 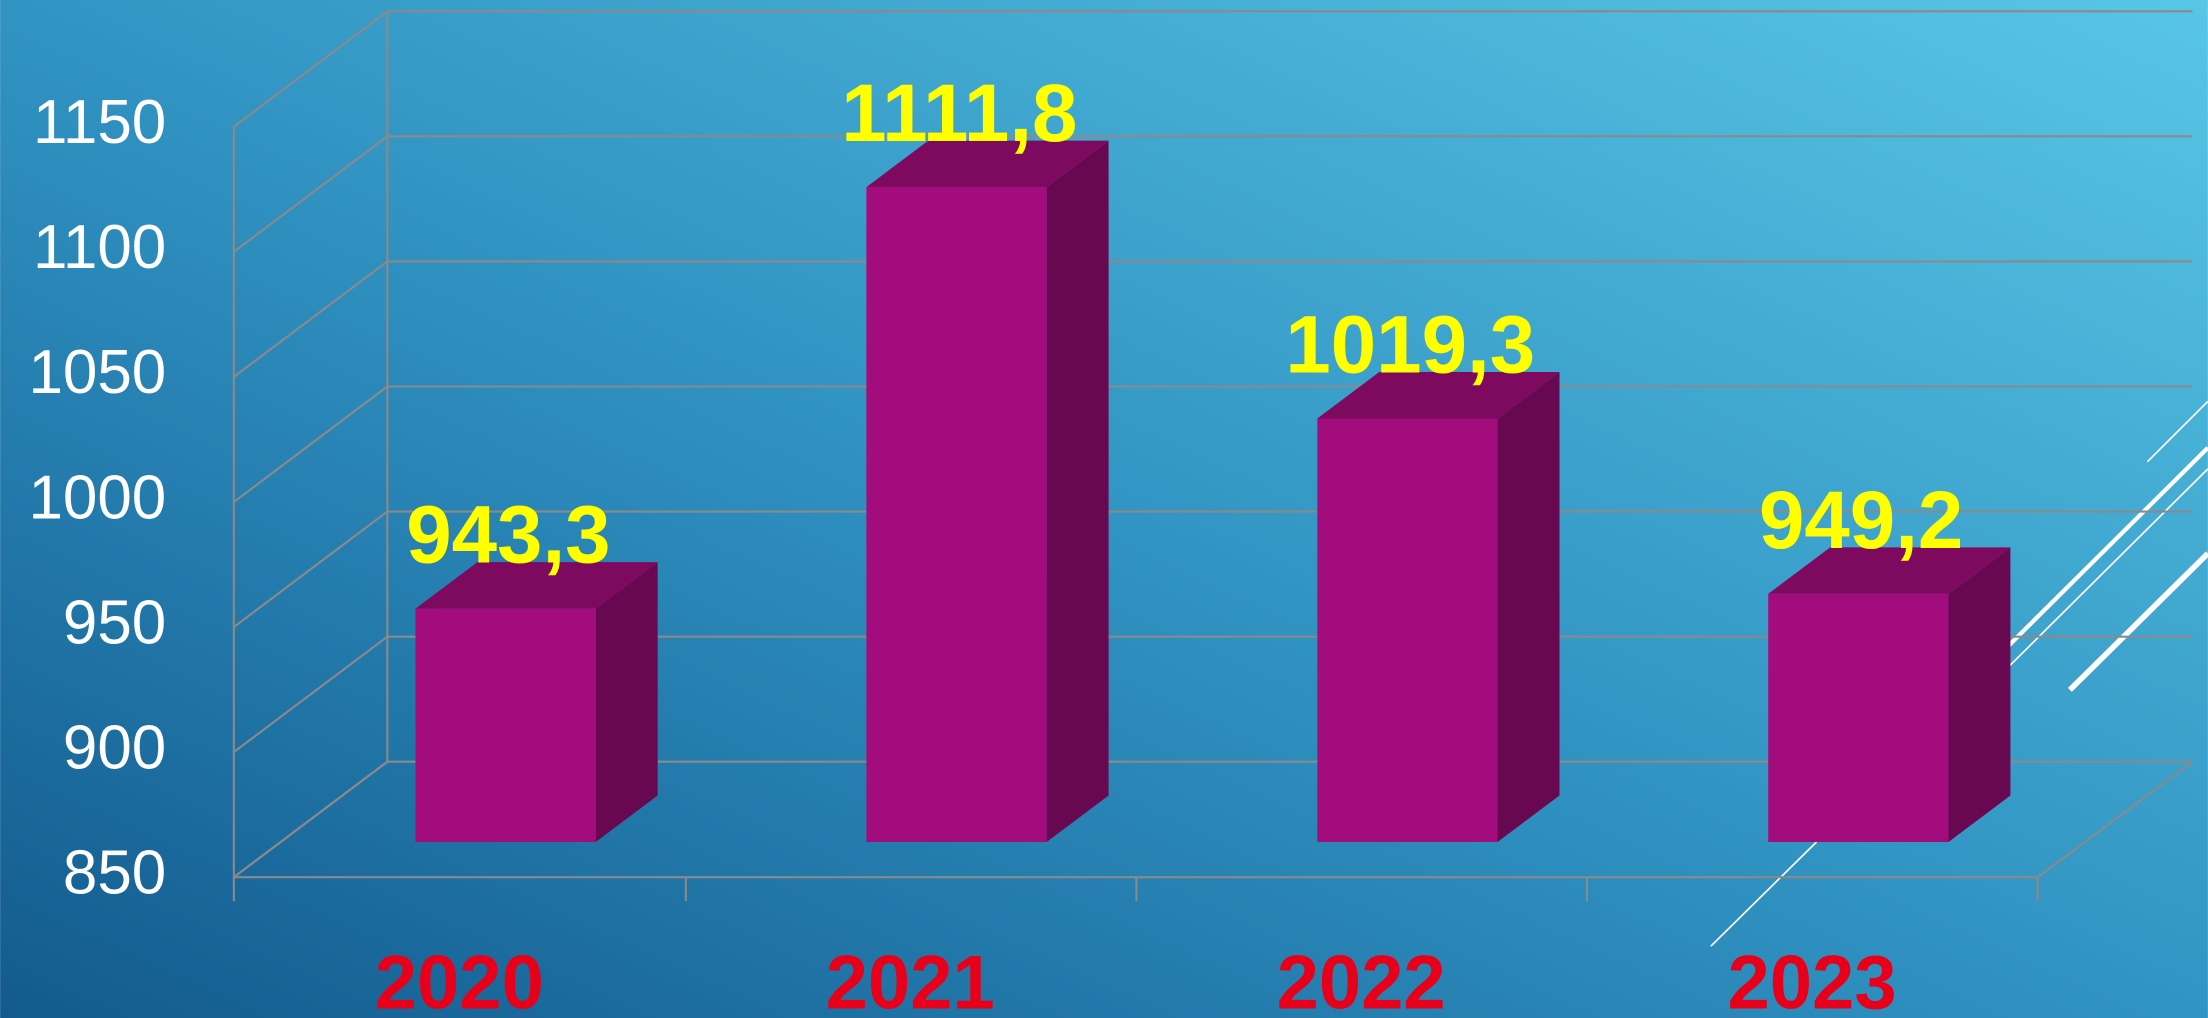 I want to click on x-tick-label: 2023, so click(x=1812, y=979).